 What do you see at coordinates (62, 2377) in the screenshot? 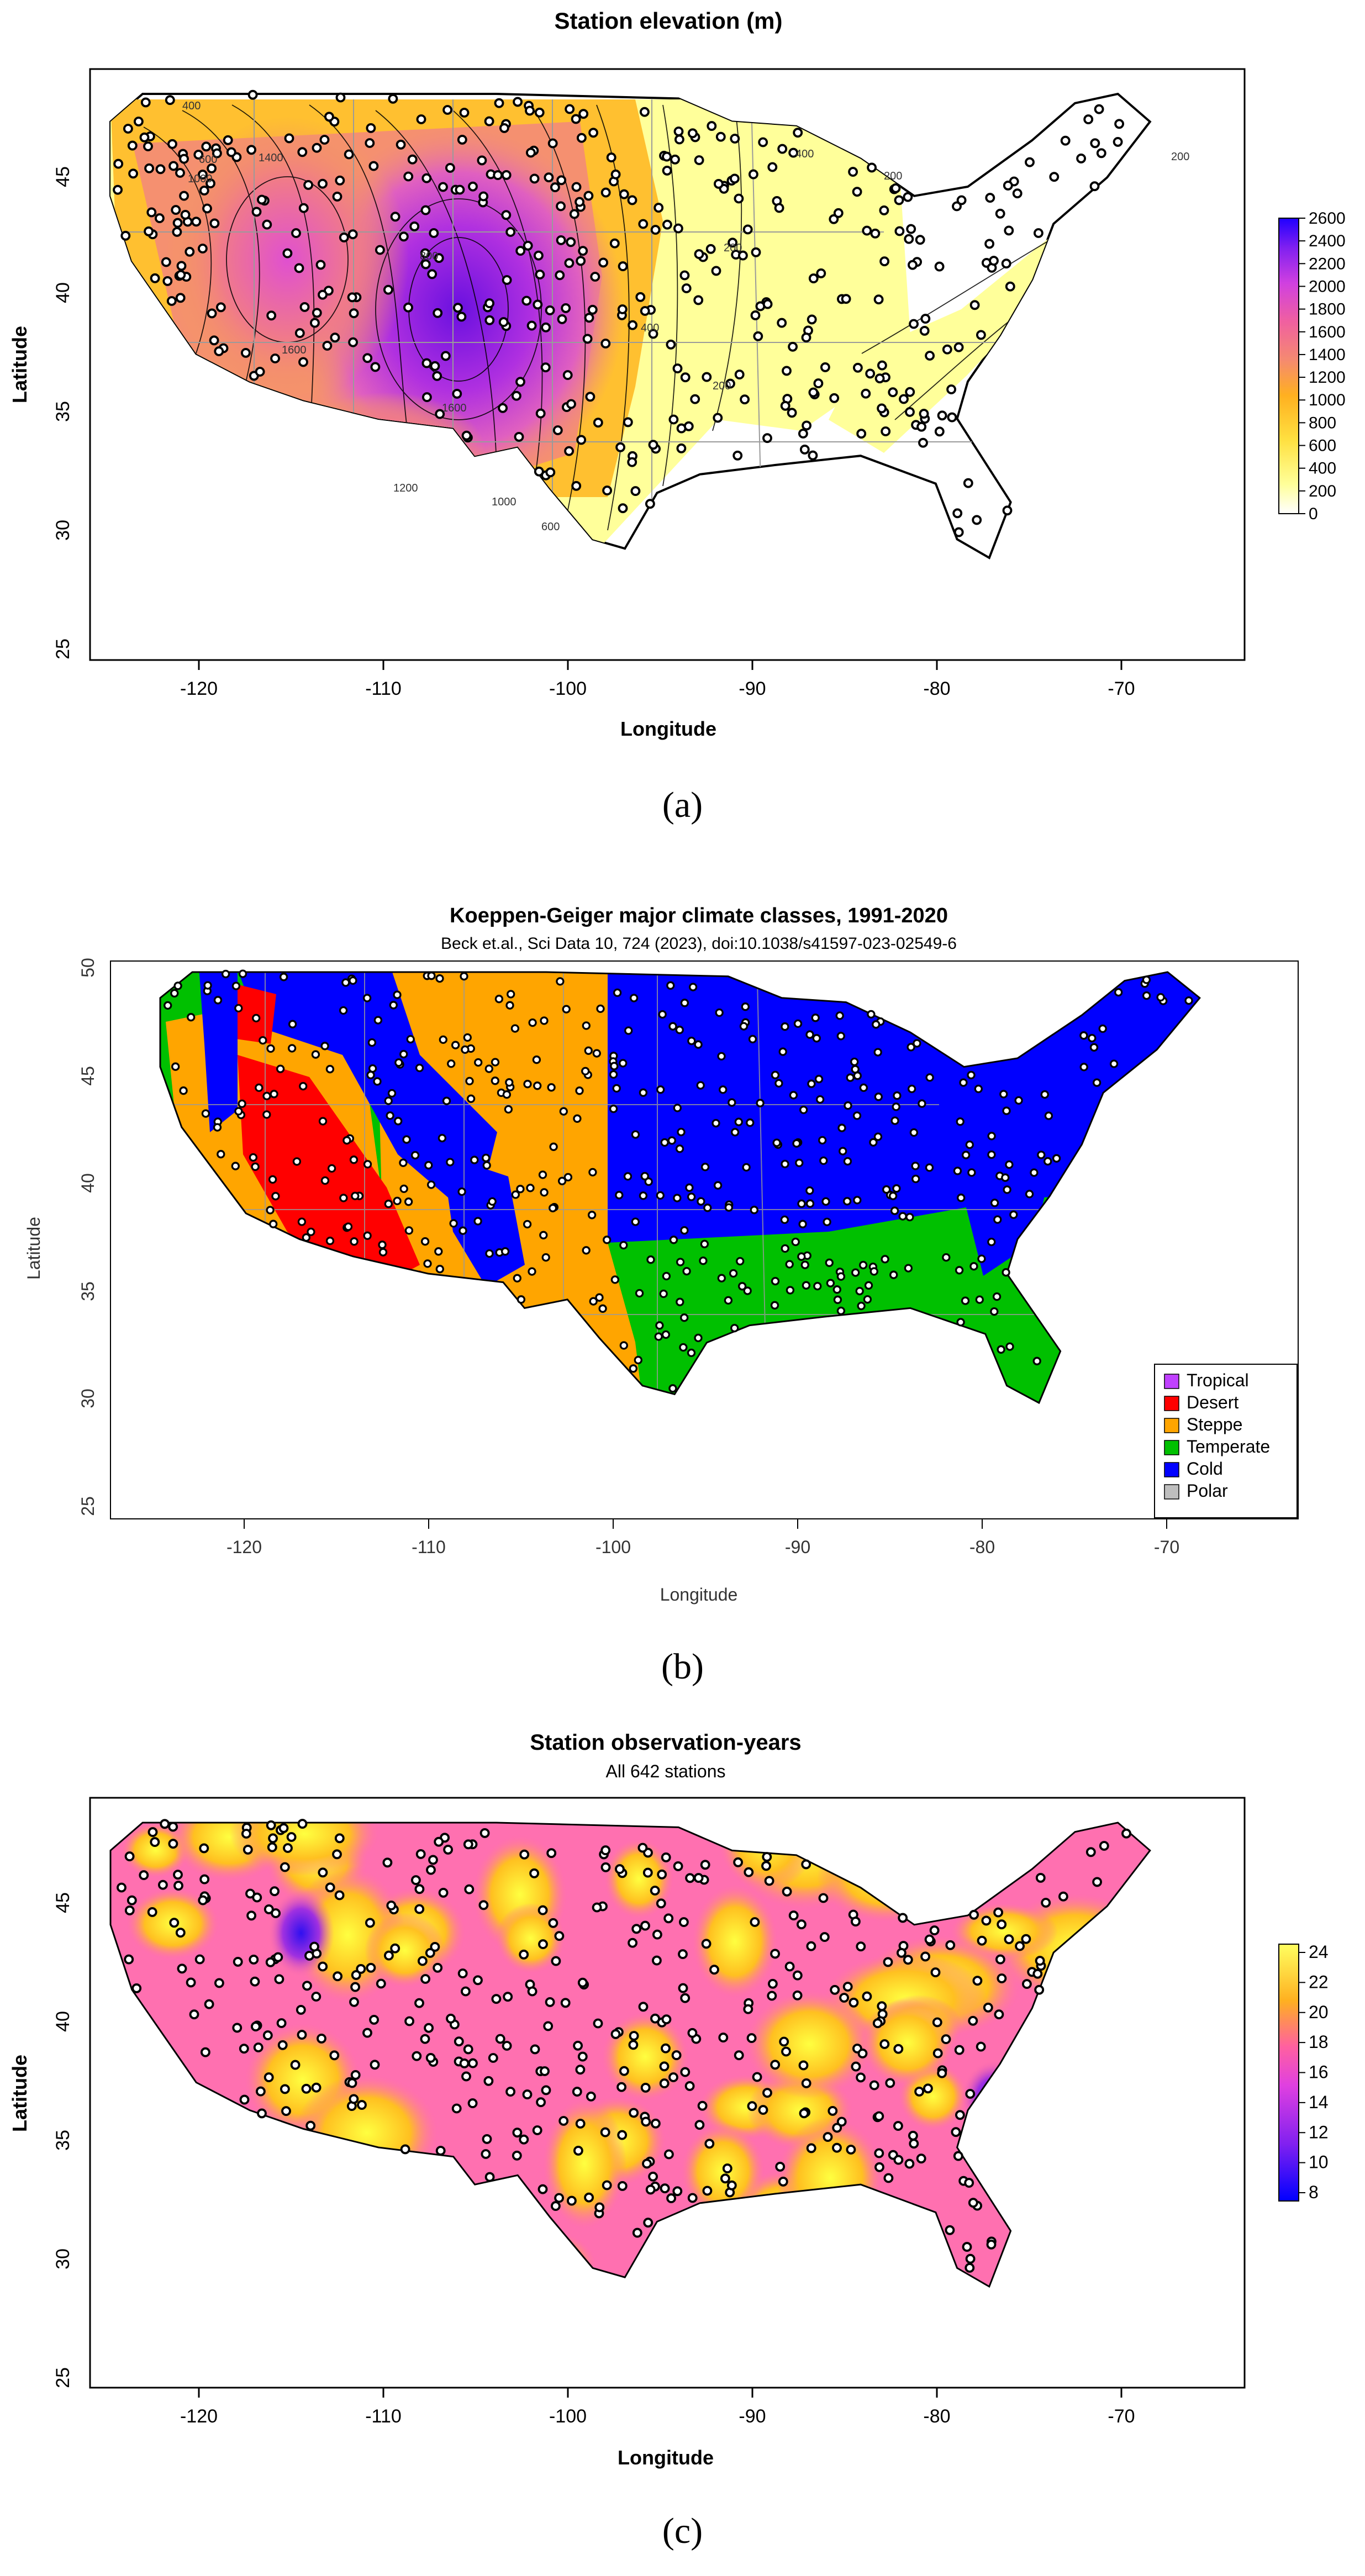
I see `y-tick-label: 25` at bounding box center [62, 2377].